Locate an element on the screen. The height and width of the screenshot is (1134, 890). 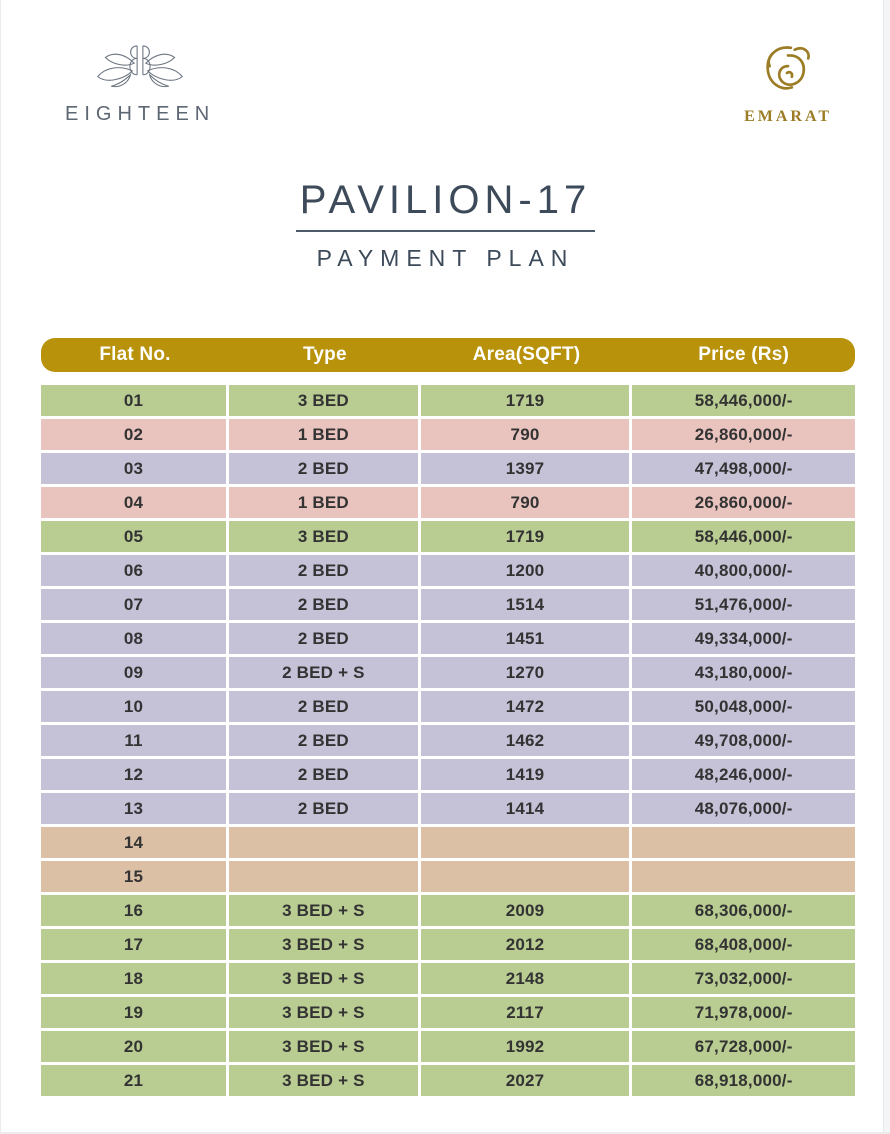
table-row: 18 3 BED + S 2148 73,032,000/- is located at coordinates (448, 978).